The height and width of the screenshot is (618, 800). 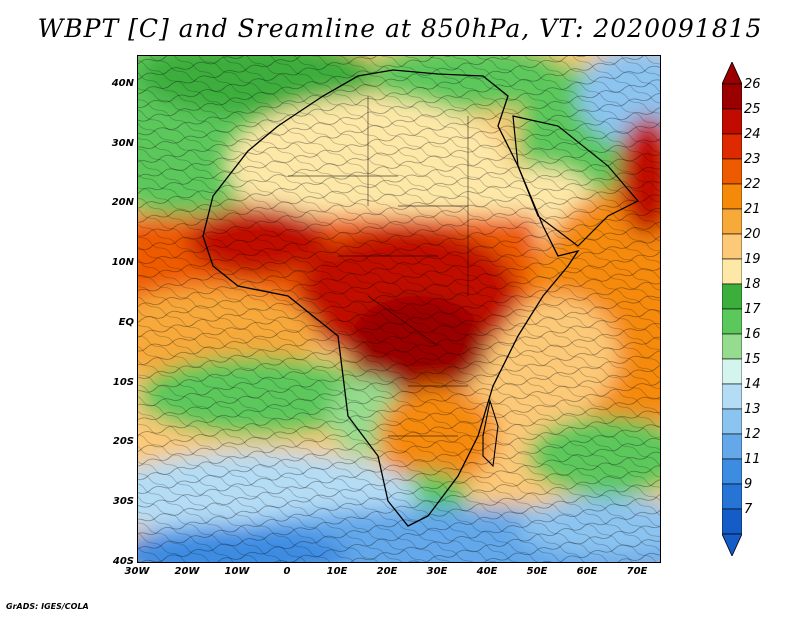 I want to click on lon-label-30w: 30W, so click(x=137, y=571).